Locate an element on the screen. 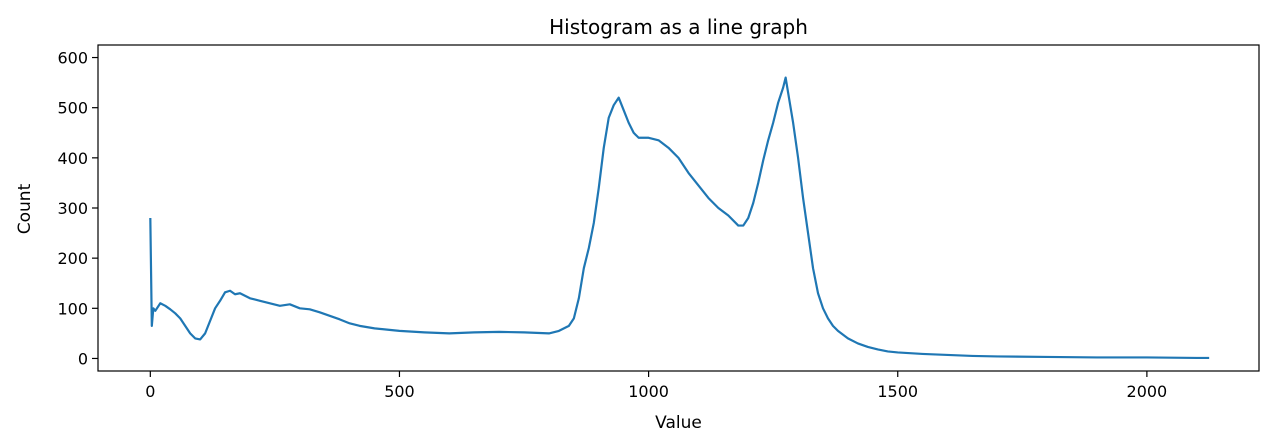 This screenshot has width=1275, height=448. x-axis-ticks: 0 500 1000 1500 2000 is located at coordinates (656, 386).